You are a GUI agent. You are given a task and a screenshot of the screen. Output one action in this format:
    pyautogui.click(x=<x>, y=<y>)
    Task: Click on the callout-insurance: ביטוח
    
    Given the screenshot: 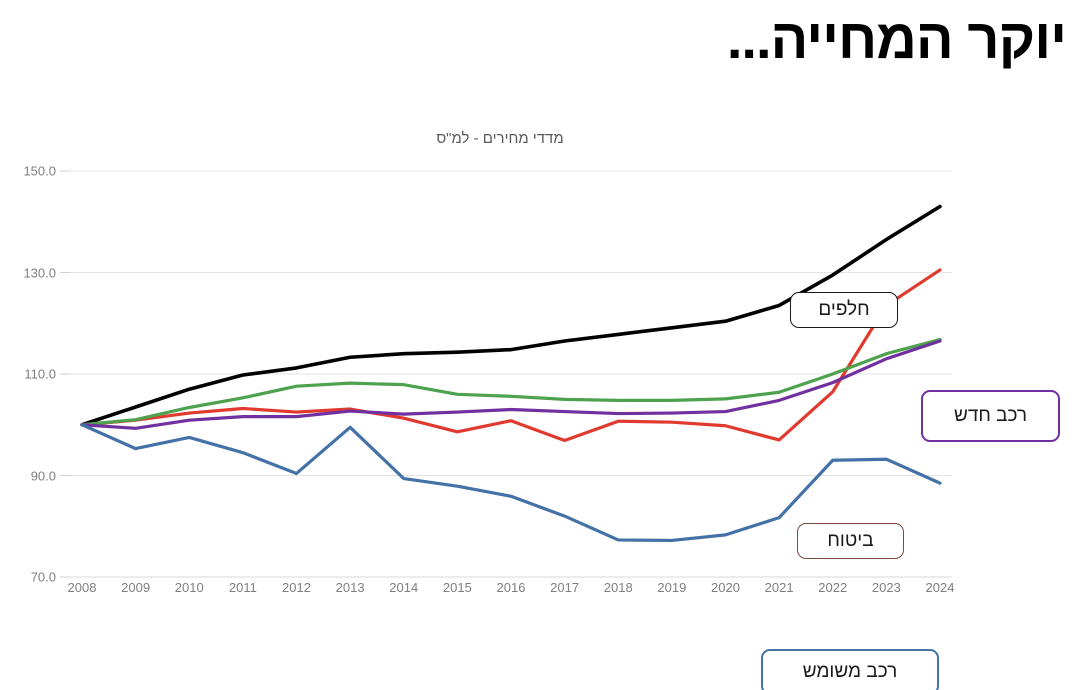 What is the action you would take?
    pyautogui.click(x=850, y=541)
    